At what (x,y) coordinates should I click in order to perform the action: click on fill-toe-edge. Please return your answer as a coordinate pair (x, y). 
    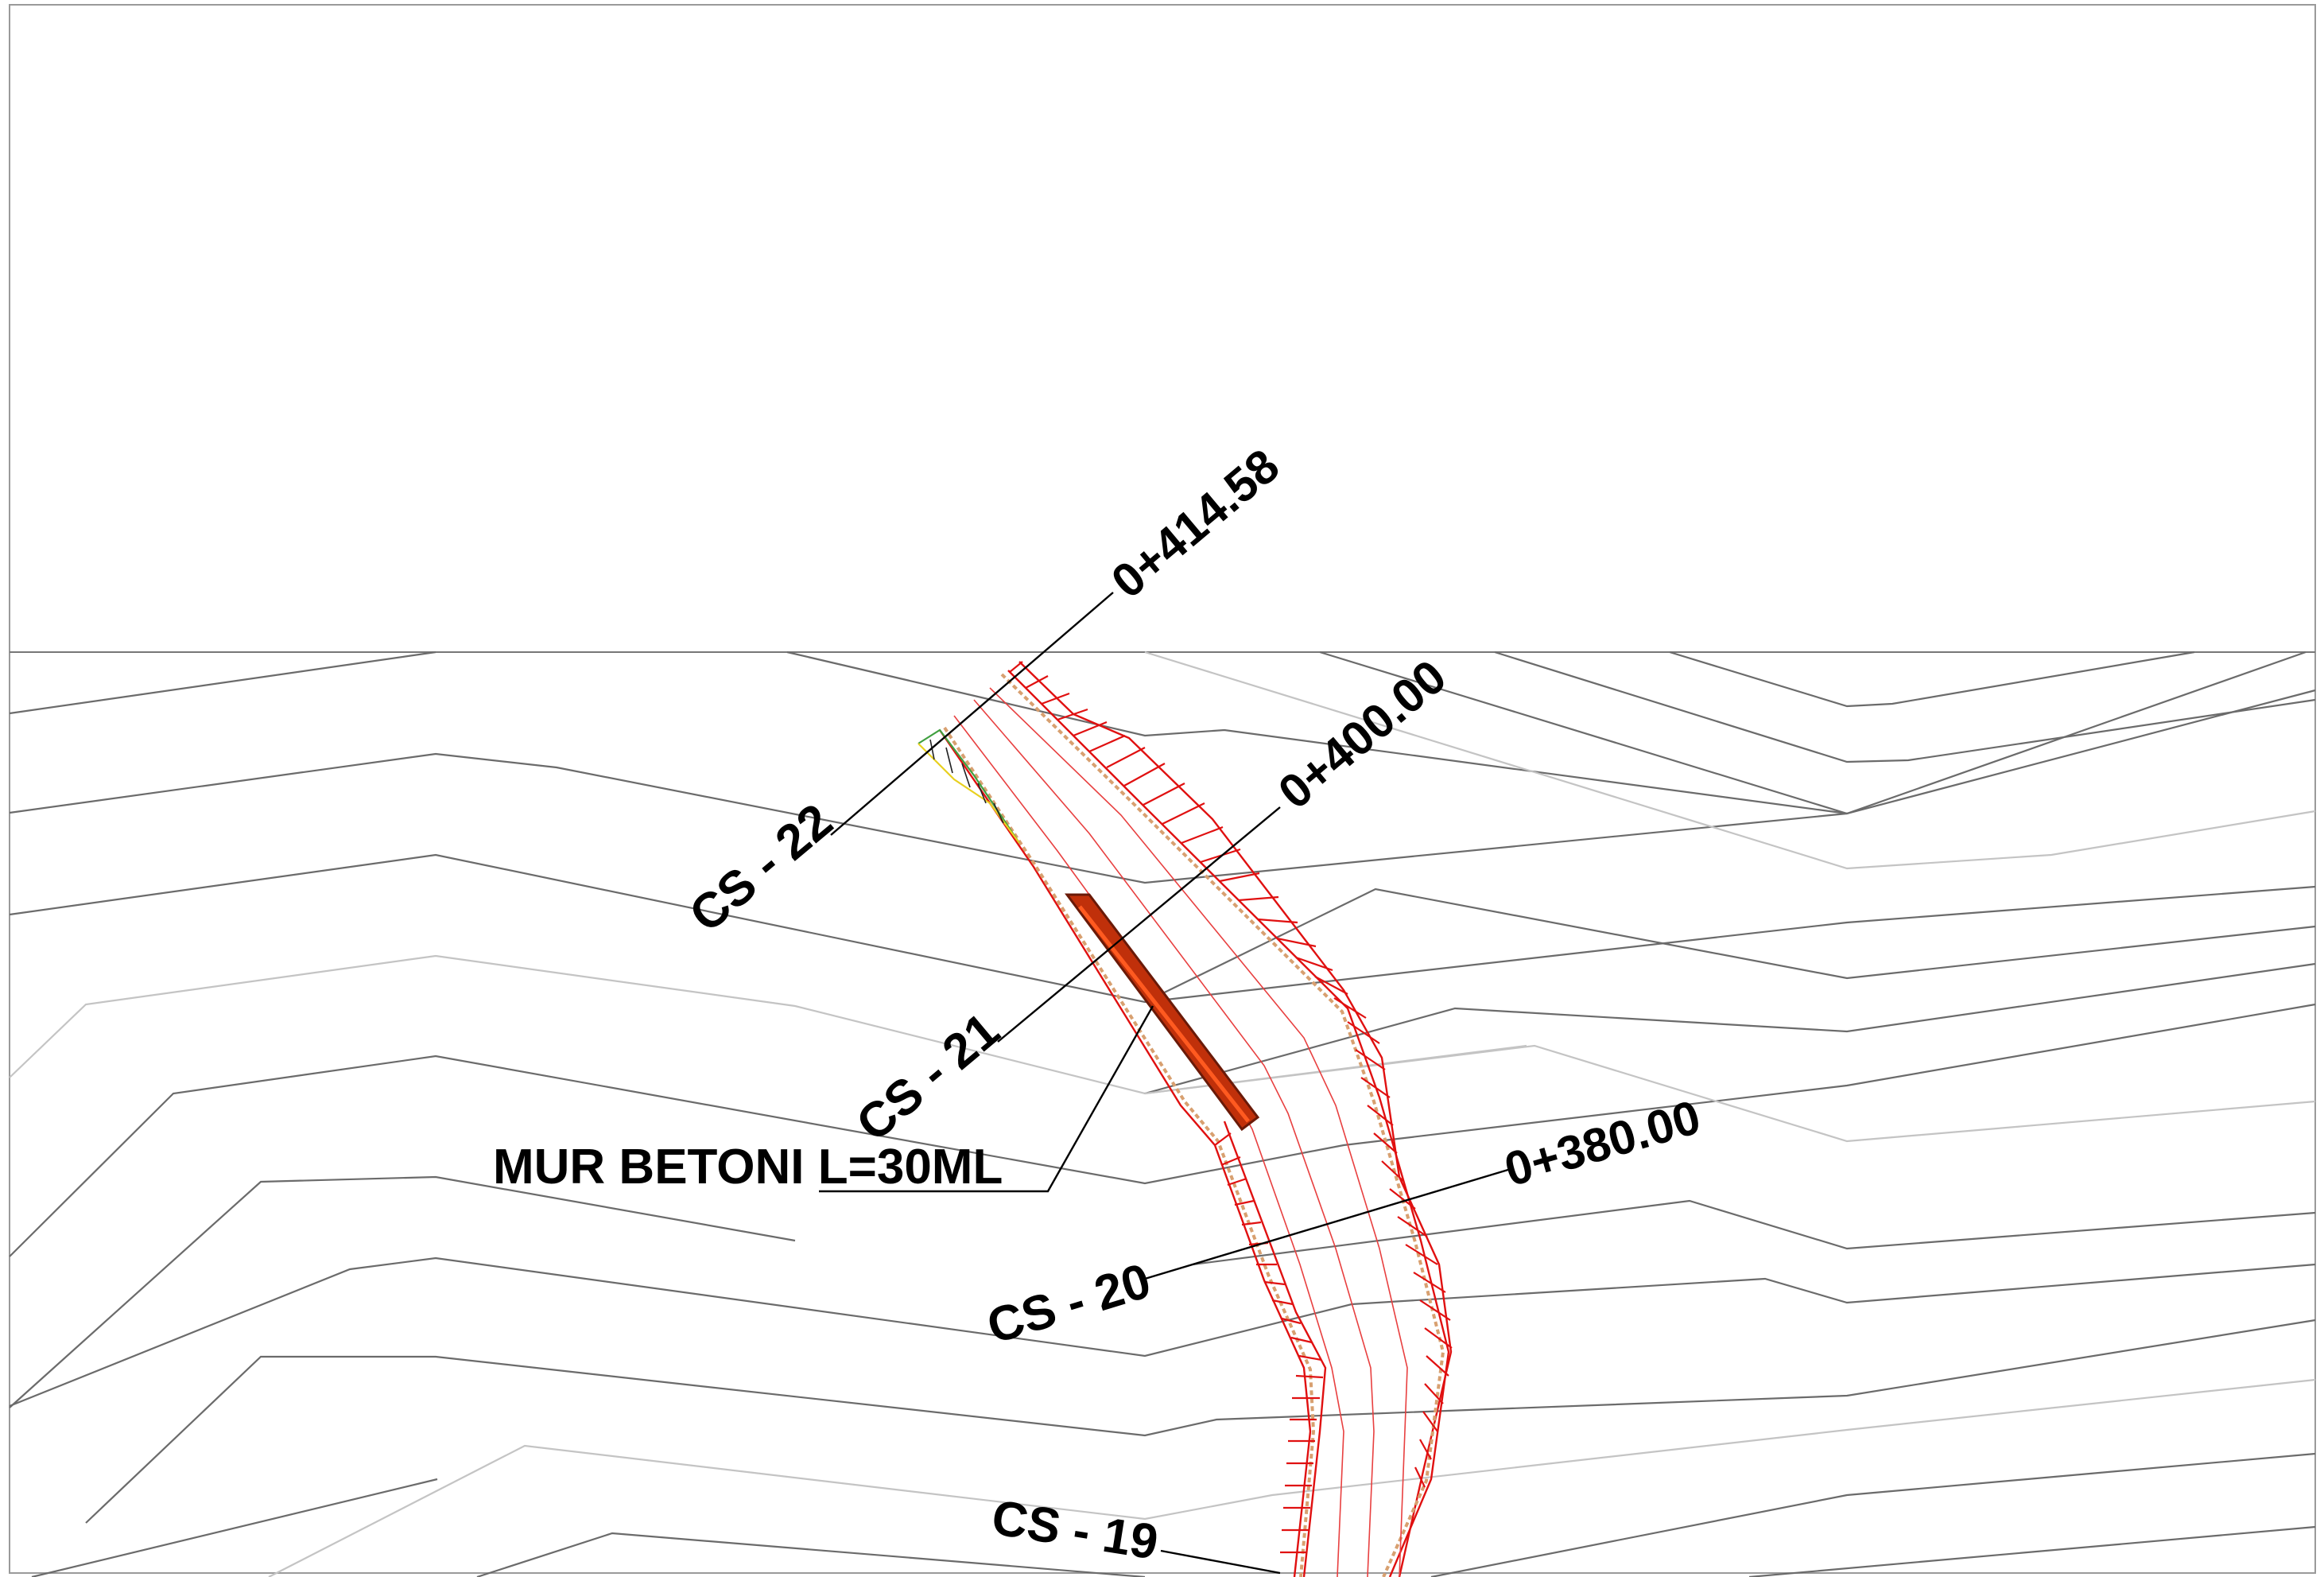
    Looking at the image, I should click on (1275, 1349).